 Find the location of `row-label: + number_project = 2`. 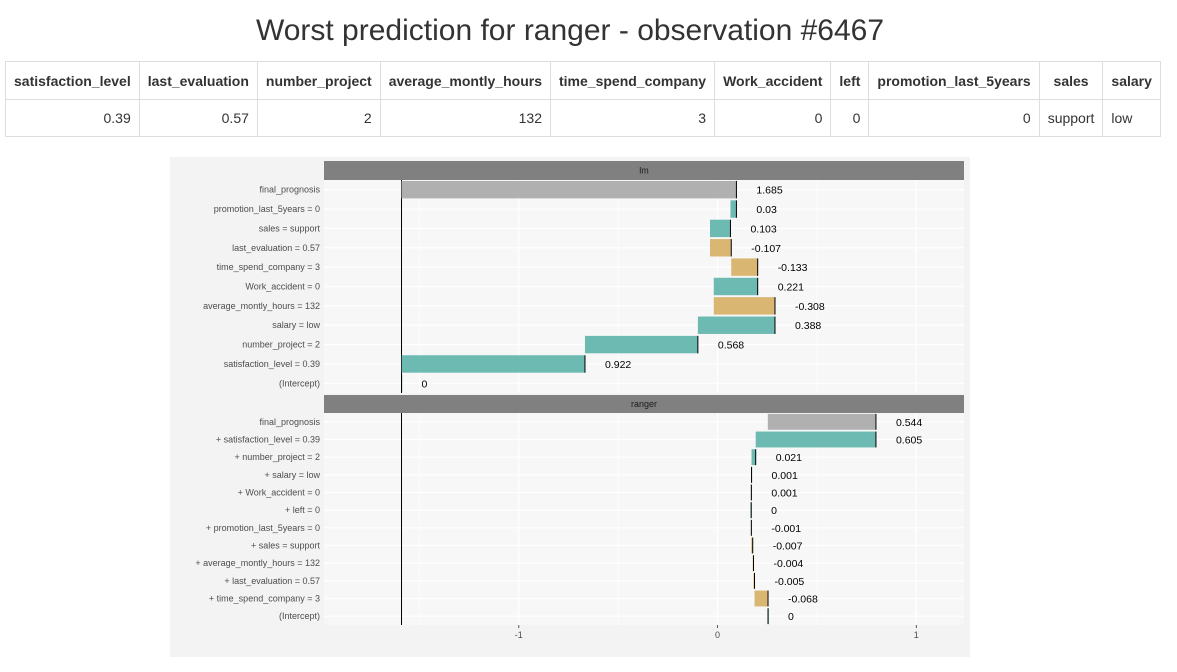

row-label: + number_project = 2 is located at coordinates (277, 457).